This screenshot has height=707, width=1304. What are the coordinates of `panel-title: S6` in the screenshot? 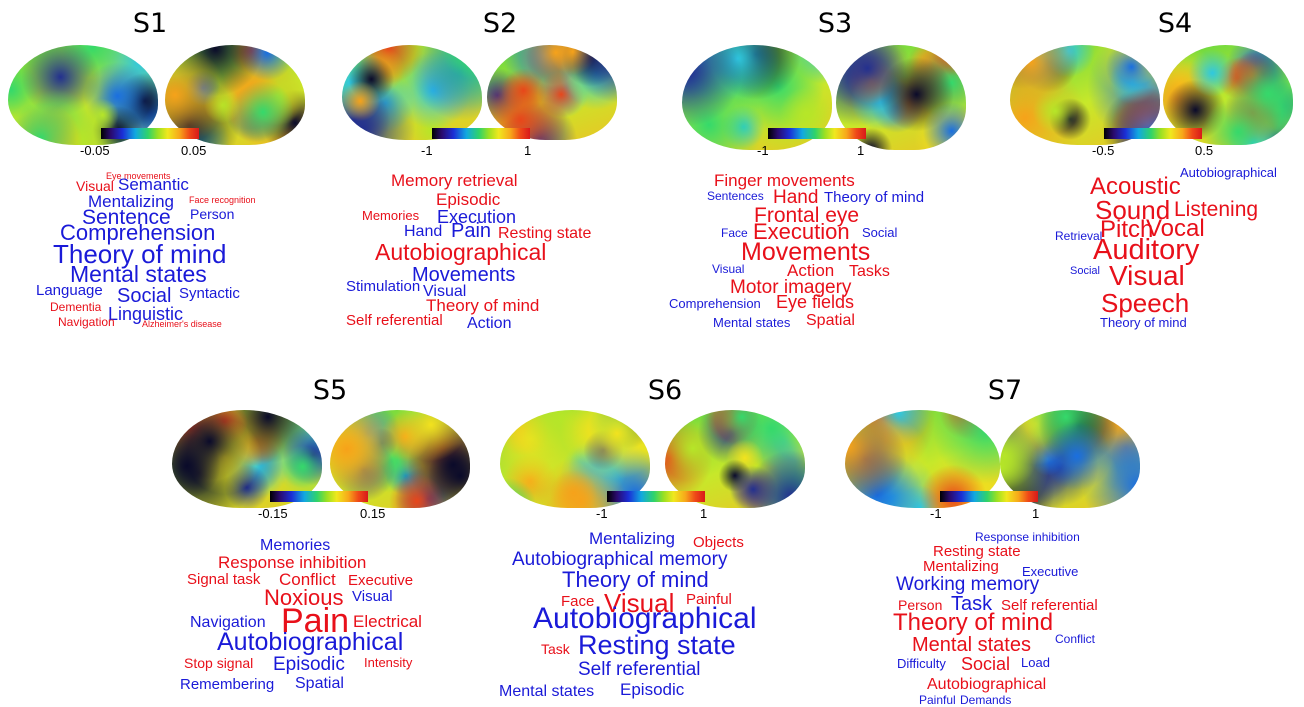 It's located at (665, 390).